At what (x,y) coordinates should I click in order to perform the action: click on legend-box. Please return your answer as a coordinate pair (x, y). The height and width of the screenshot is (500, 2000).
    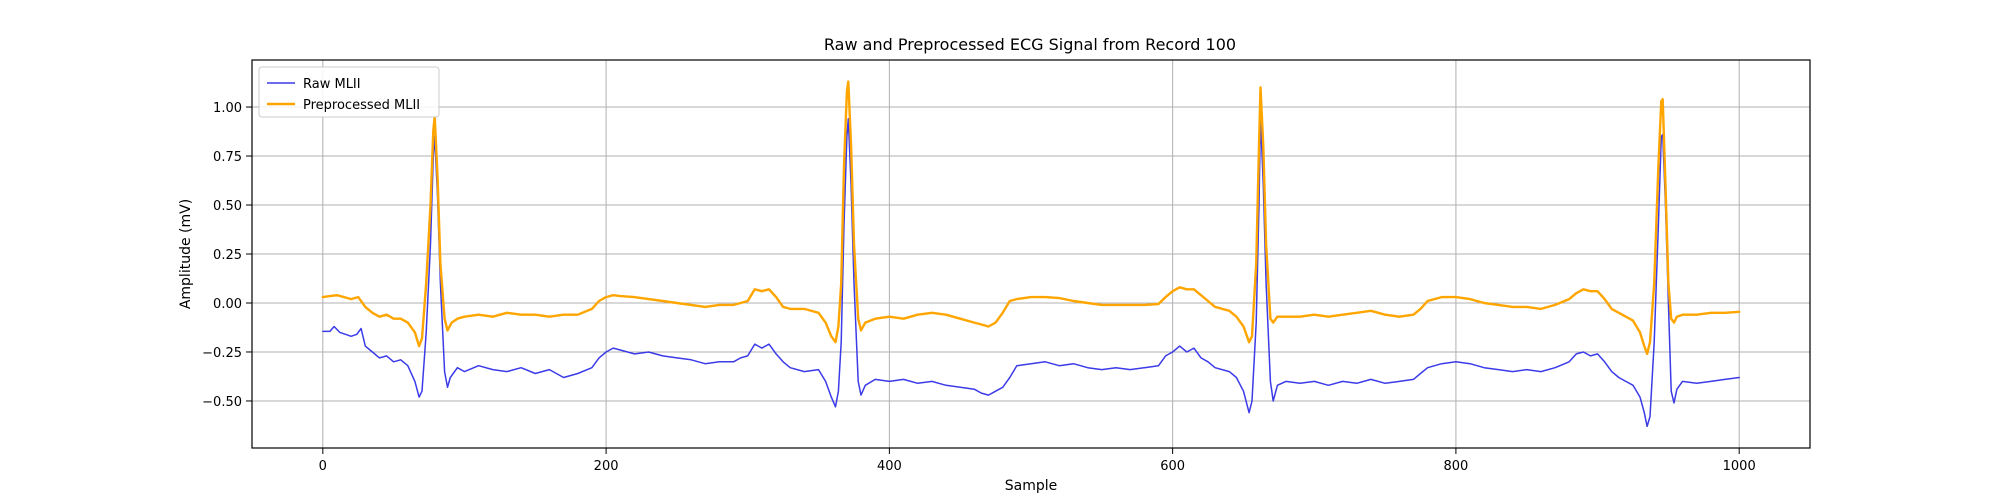
    Looking at the image, I should click on (349, 92).